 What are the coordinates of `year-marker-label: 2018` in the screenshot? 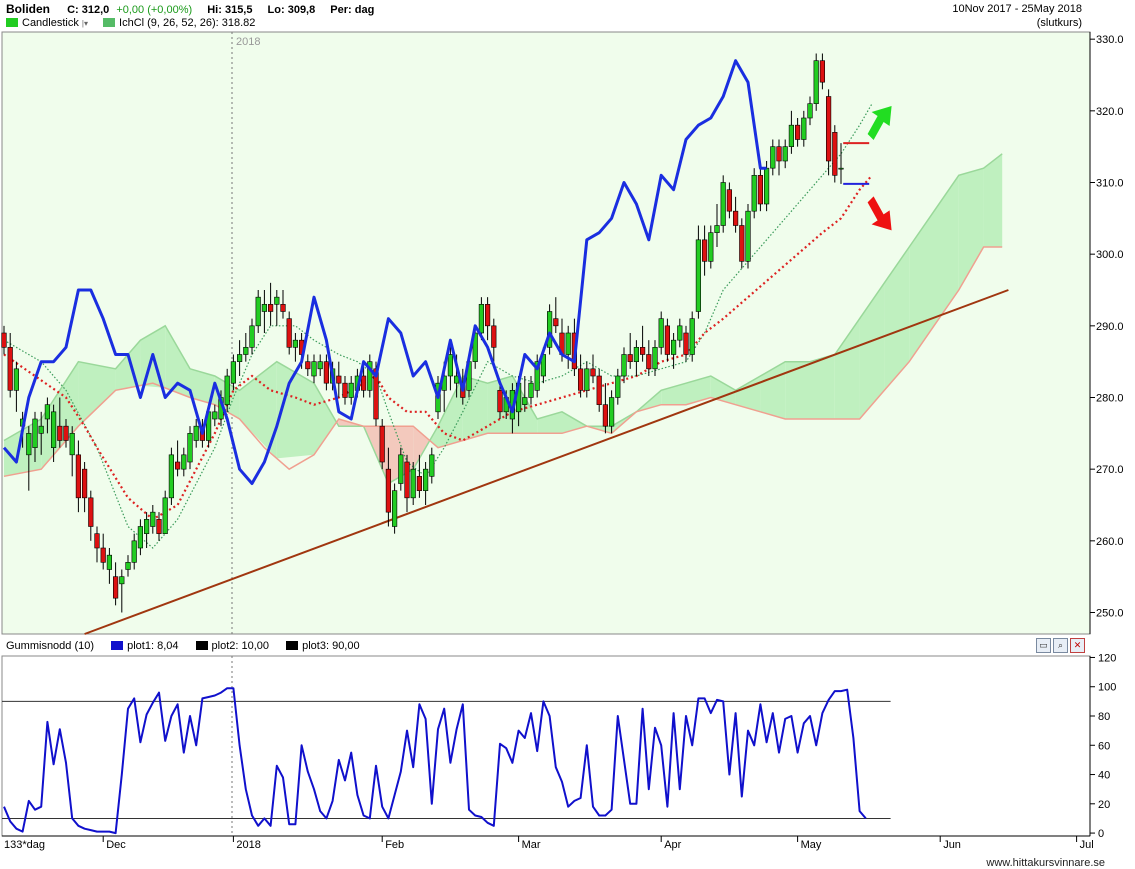 It's located at (248, 42).